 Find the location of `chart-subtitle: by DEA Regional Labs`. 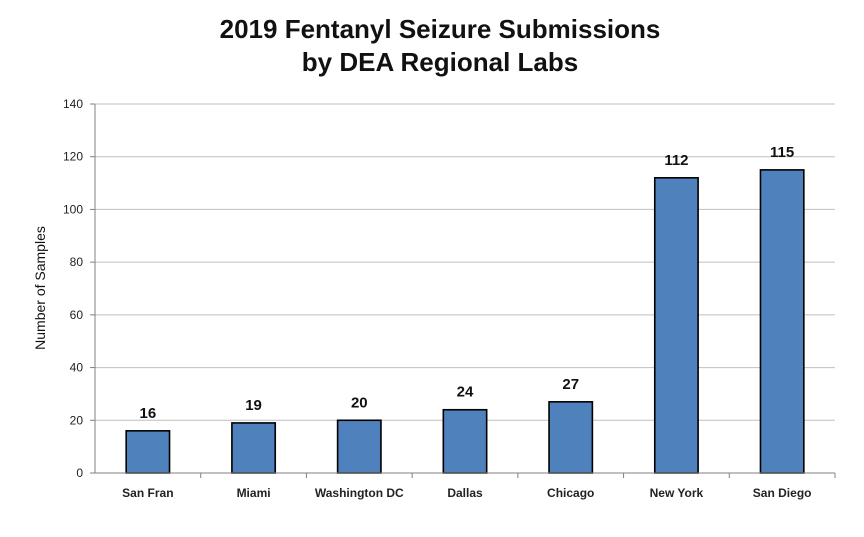

chart-subtitle: by DEA Regional Labs is located at coordinates (440, 62).